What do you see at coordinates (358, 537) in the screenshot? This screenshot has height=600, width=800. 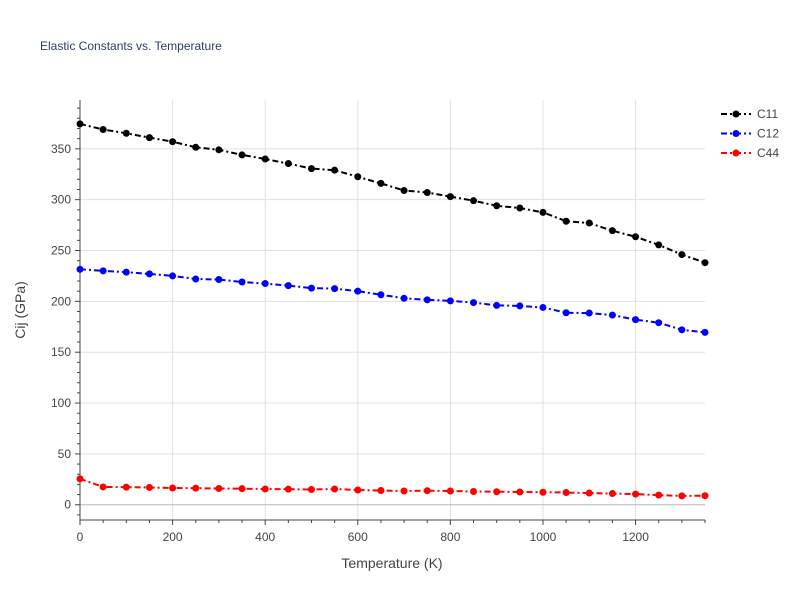 I see `x-tick-label: 600` at bounding box center [358, 537].